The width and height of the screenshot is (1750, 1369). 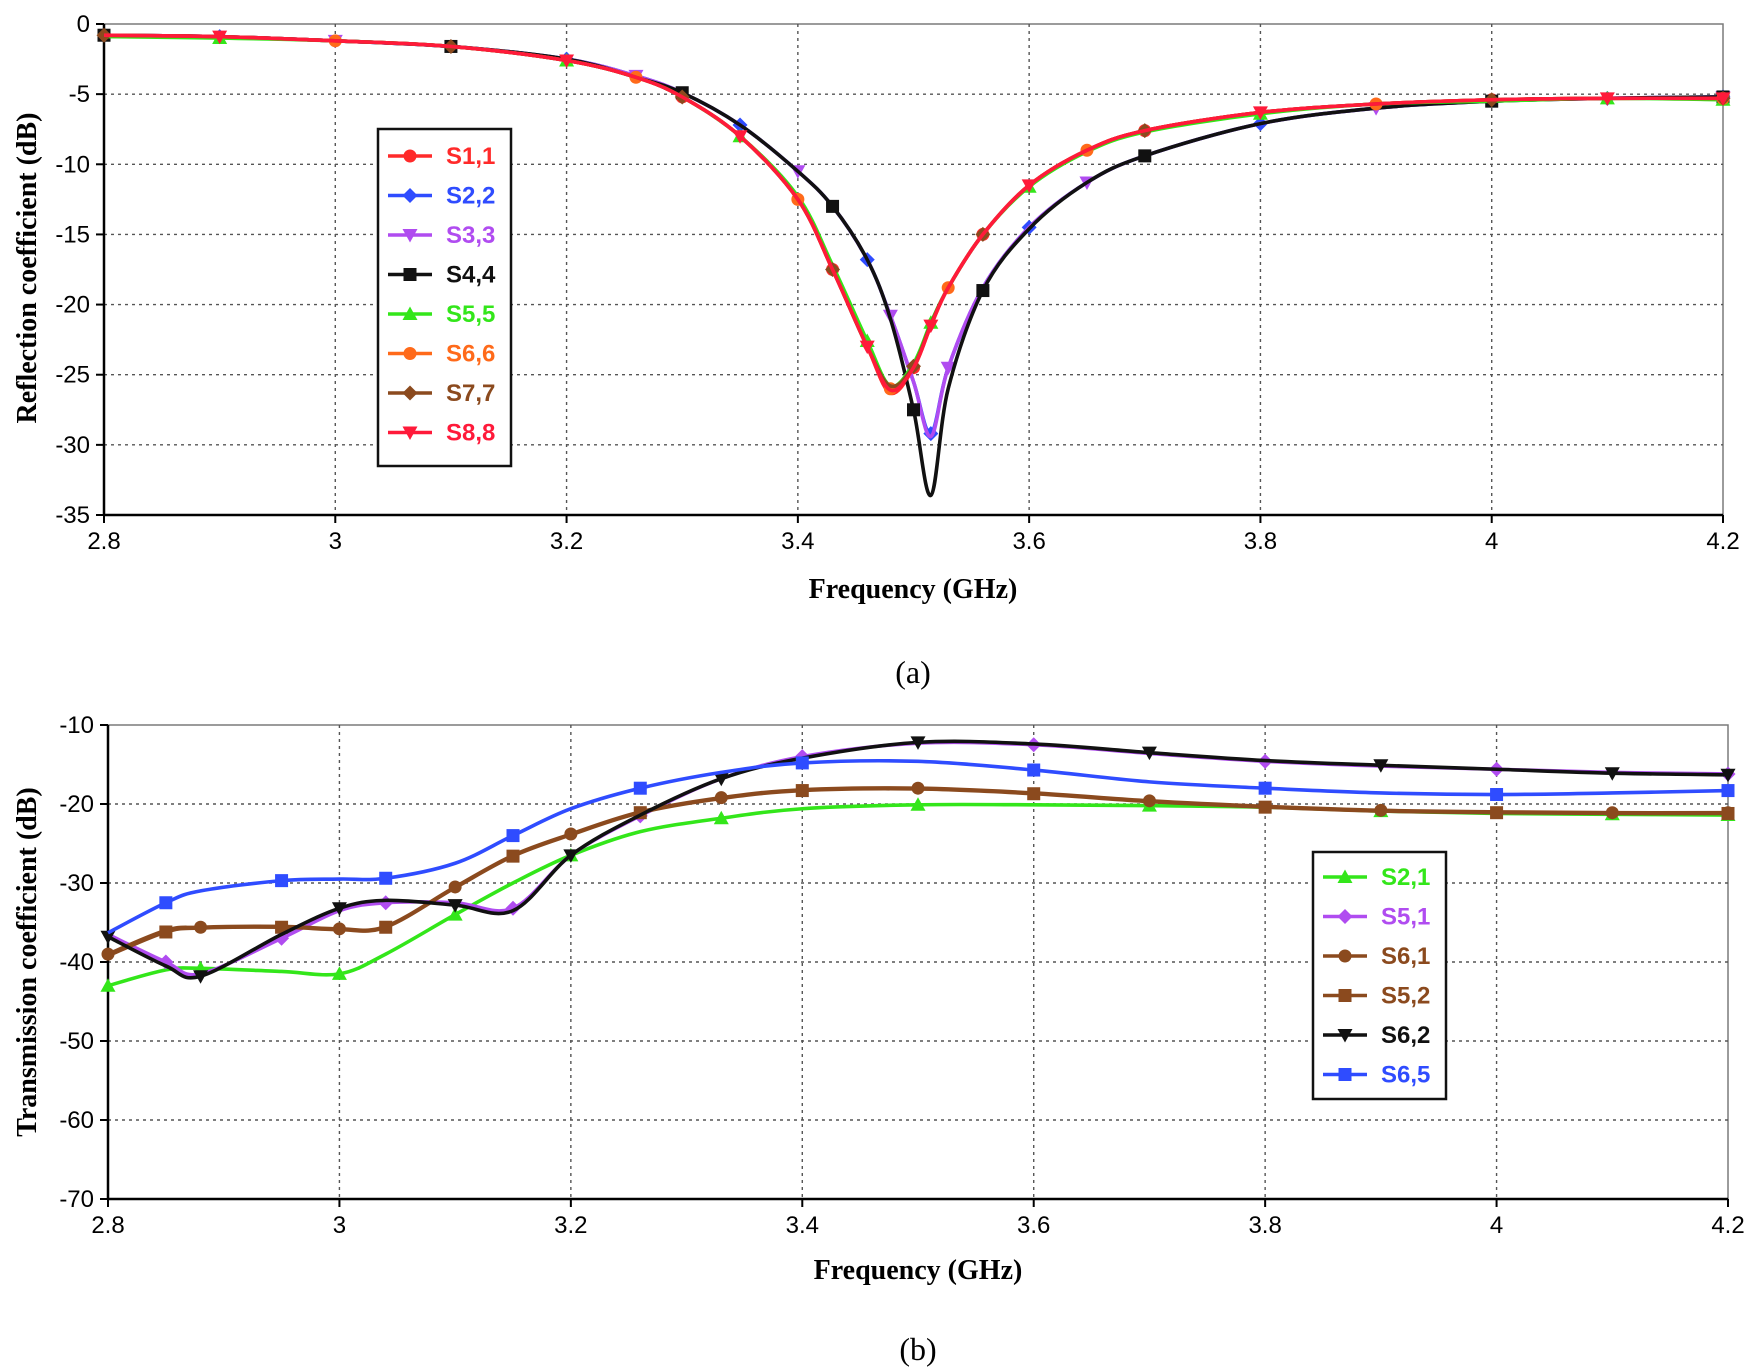 What do you see at coordinates (1376, 877) in the screenshot?
I see `b-legend-item: S2,1` at bounding box center [1376, 877].